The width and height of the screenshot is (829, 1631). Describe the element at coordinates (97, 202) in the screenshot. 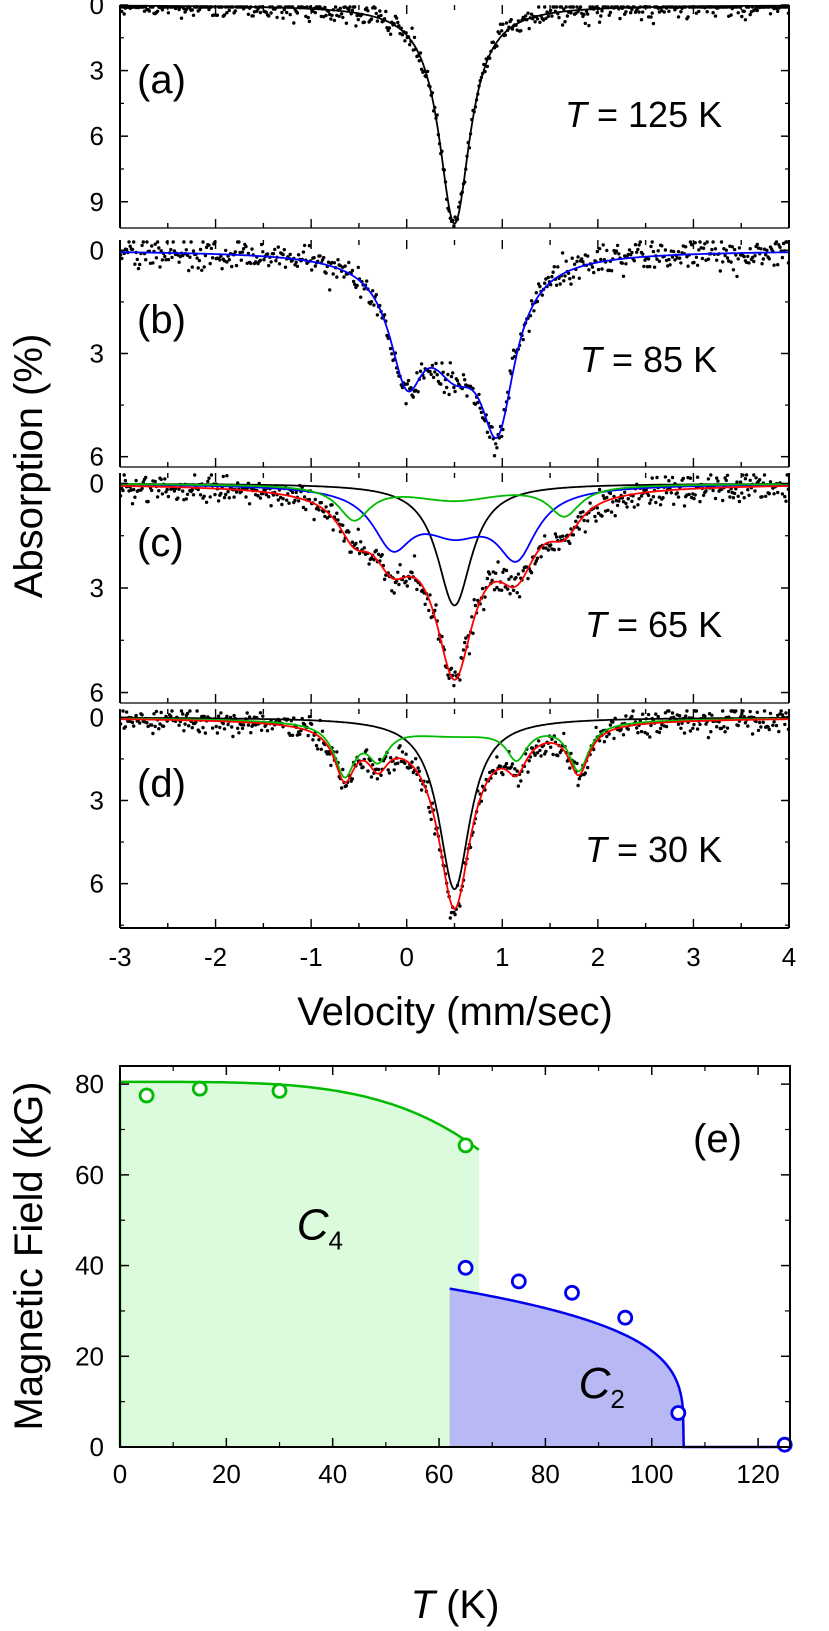

I see `y-tick-label: 9` at that location.